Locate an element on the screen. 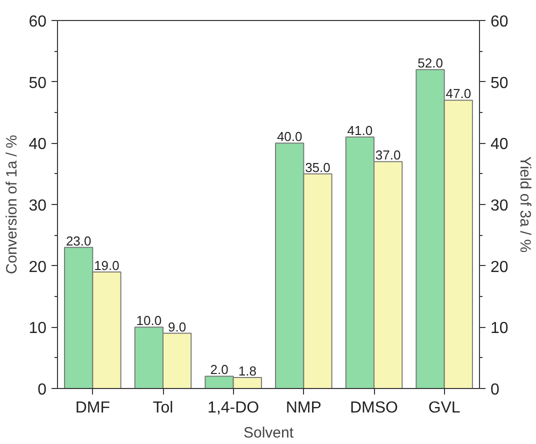 This screenshot has height=444, width=536. y2-tick-label: 50 is located at coordinates (499, 83).